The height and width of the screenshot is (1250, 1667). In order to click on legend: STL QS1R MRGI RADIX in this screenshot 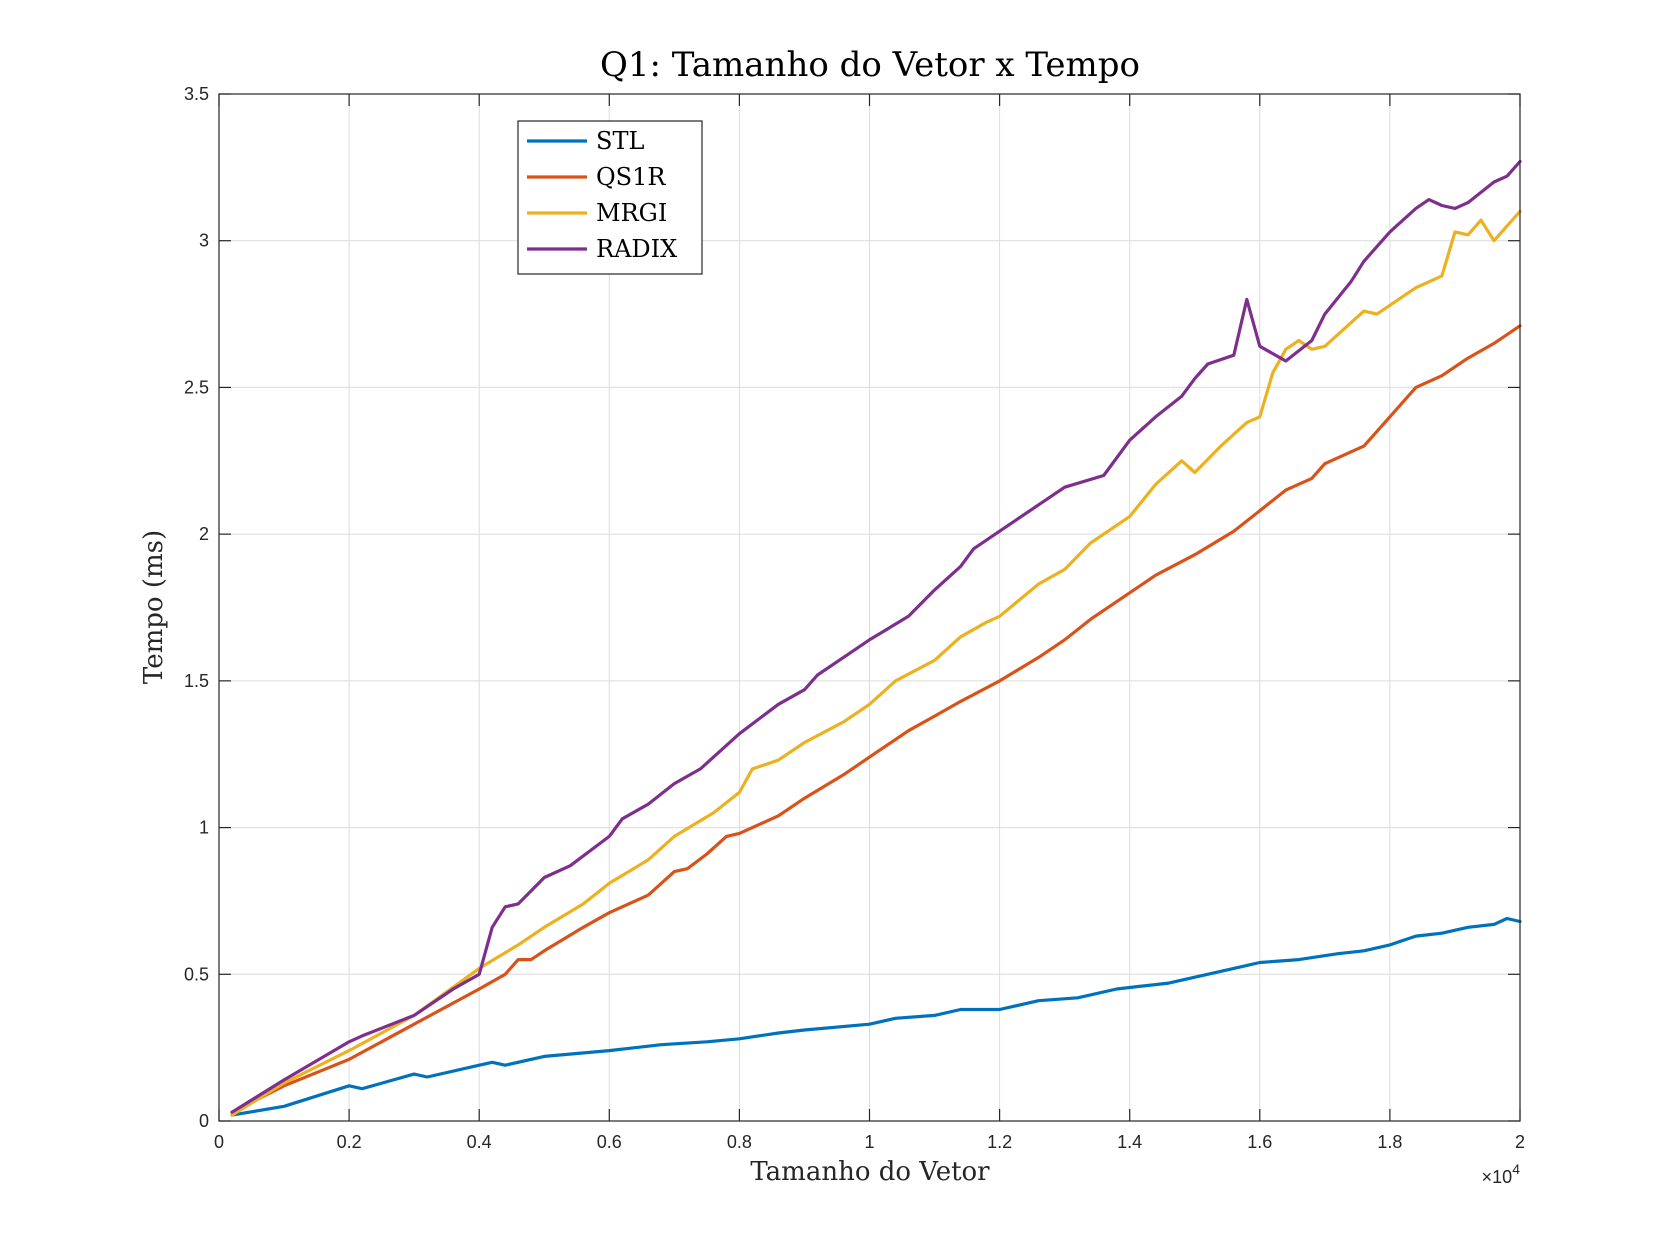, I will do `click(610, 197)`.